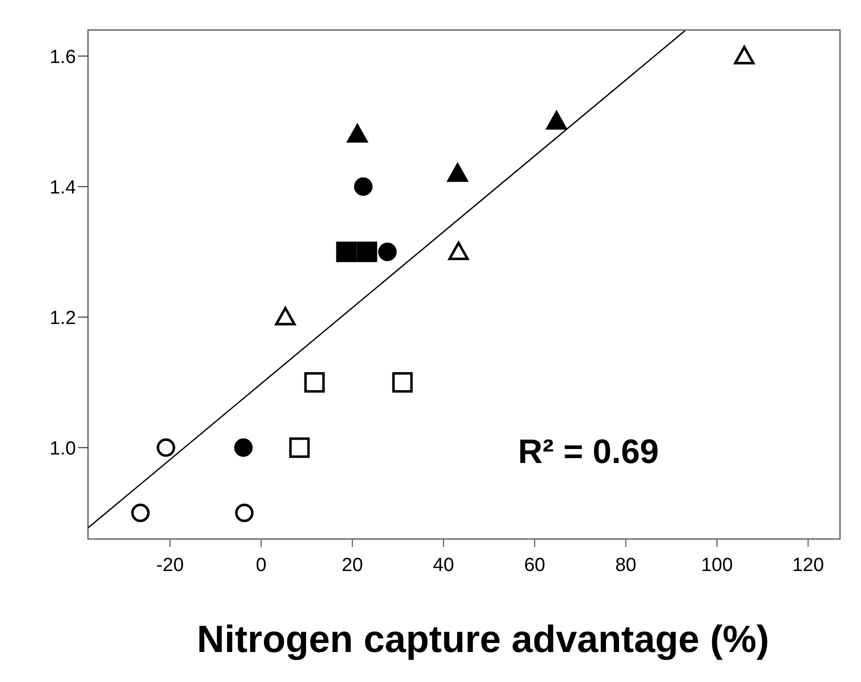  Describe the element at coordinates (352, 565) in the screenshot. I see `x-tick-label: 20` at that location.